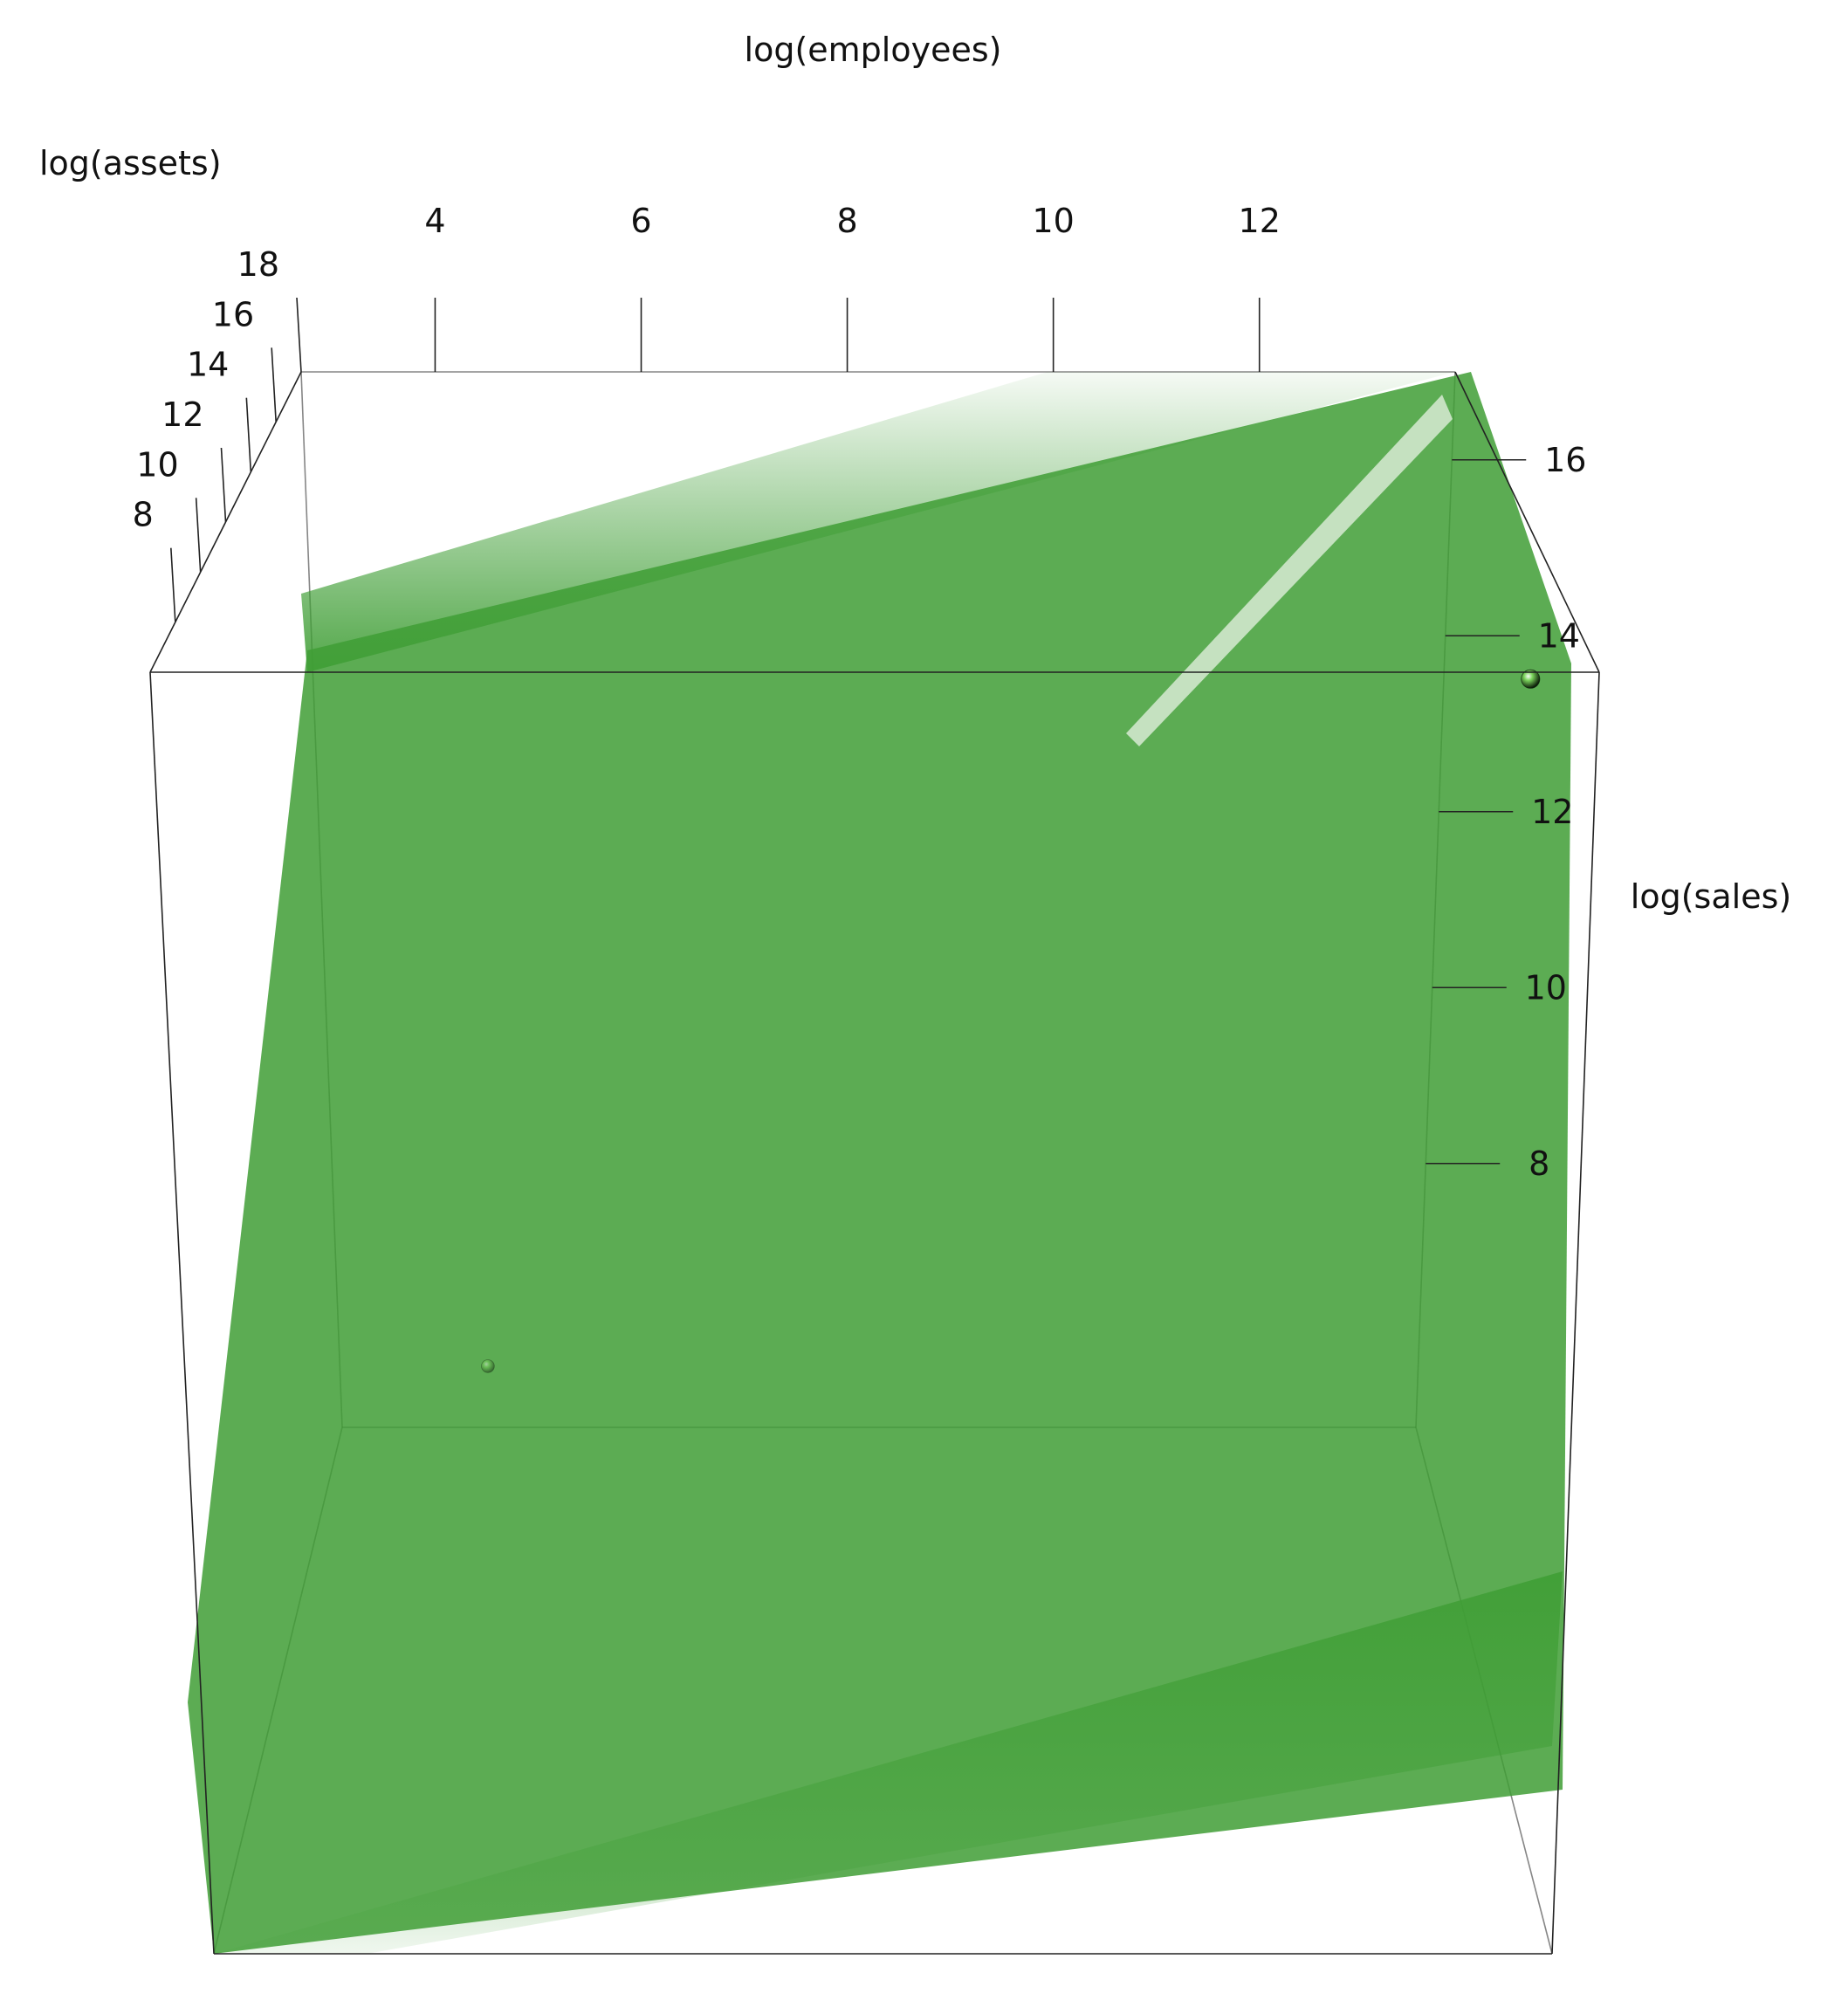 Image resolution: width=1848 pixels, height=2014 pixels. What do you see at coordinates (1559, 635) in the screenshot?
I see `y-tick-label: 14` at bounding box center [1559, 635].